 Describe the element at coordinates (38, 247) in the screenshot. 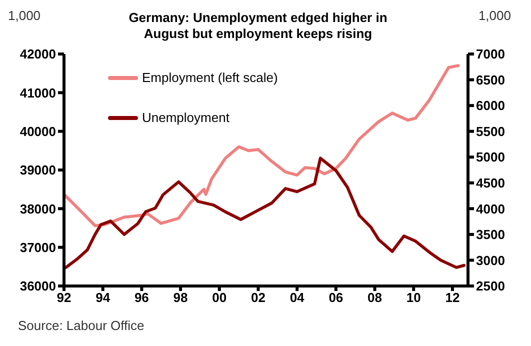

I see `y-tick-label: 37000` at that location.